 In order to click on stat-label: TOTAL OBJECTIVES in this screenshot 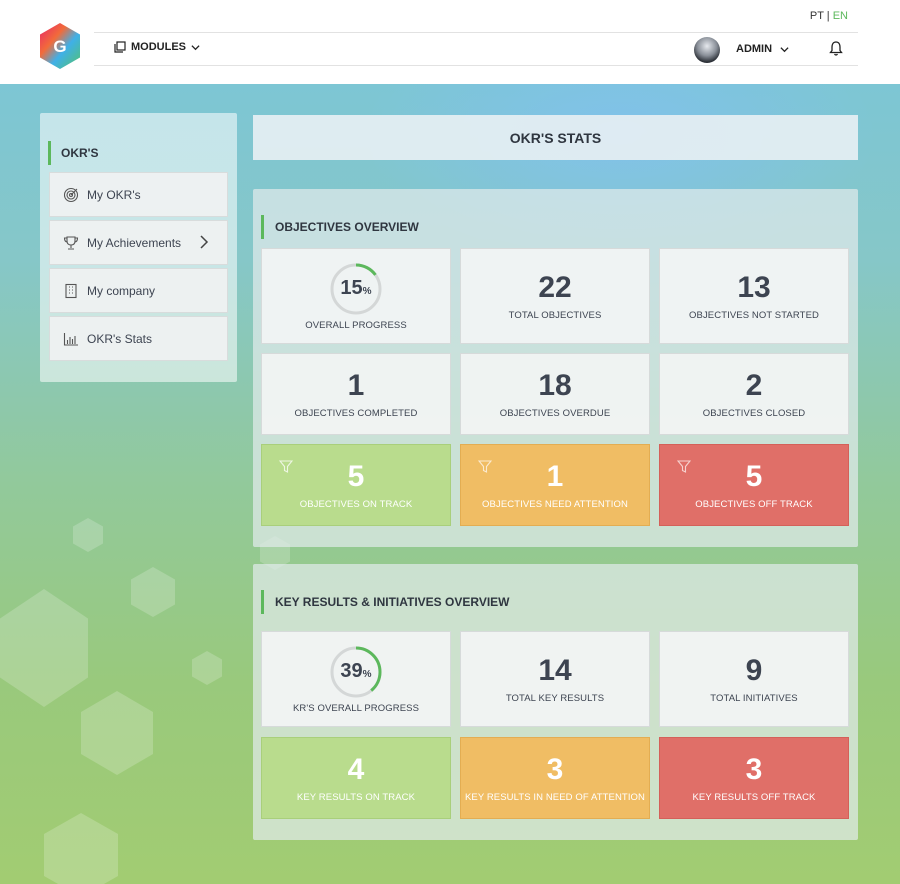, I will do `click(555, 315)`.